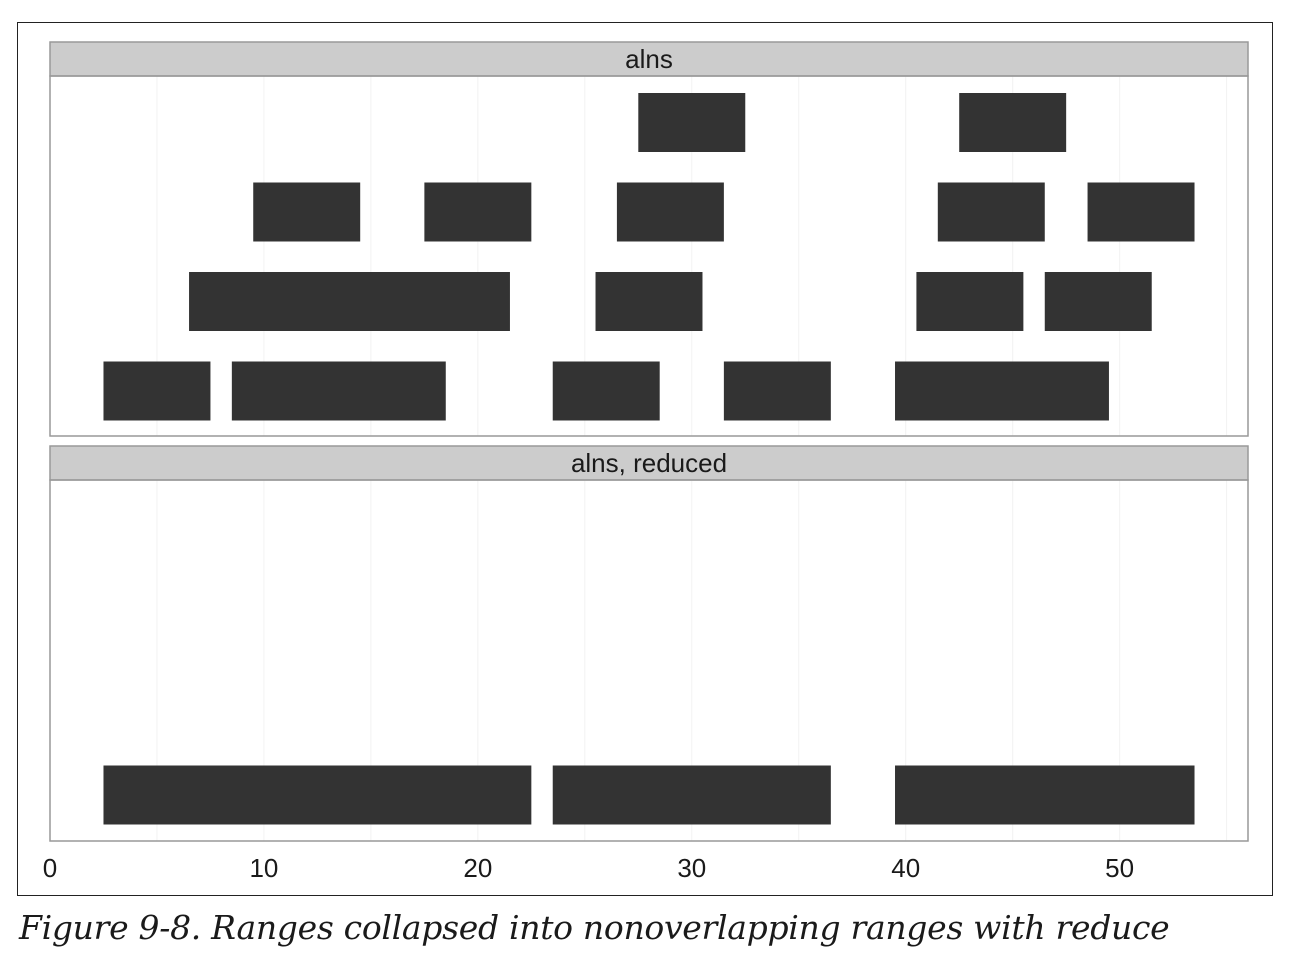 This screenshot has width=1306, height=974. I want to click on facet-strip-label: alns, so click(649, 59).